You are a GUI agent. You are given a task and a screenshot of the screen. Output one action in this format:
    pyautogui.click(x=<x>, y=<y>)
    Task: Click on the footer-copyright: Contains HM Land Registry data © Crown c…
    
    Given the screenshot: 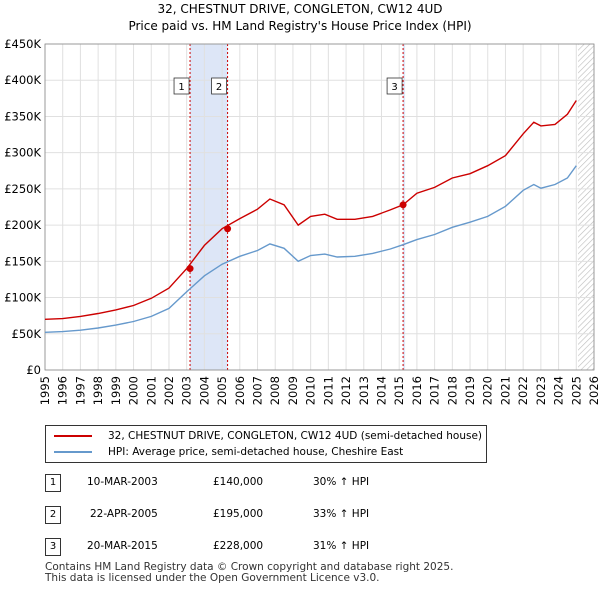 What is the action you would take?
    pyautogui.click(x=249, y=567)
    